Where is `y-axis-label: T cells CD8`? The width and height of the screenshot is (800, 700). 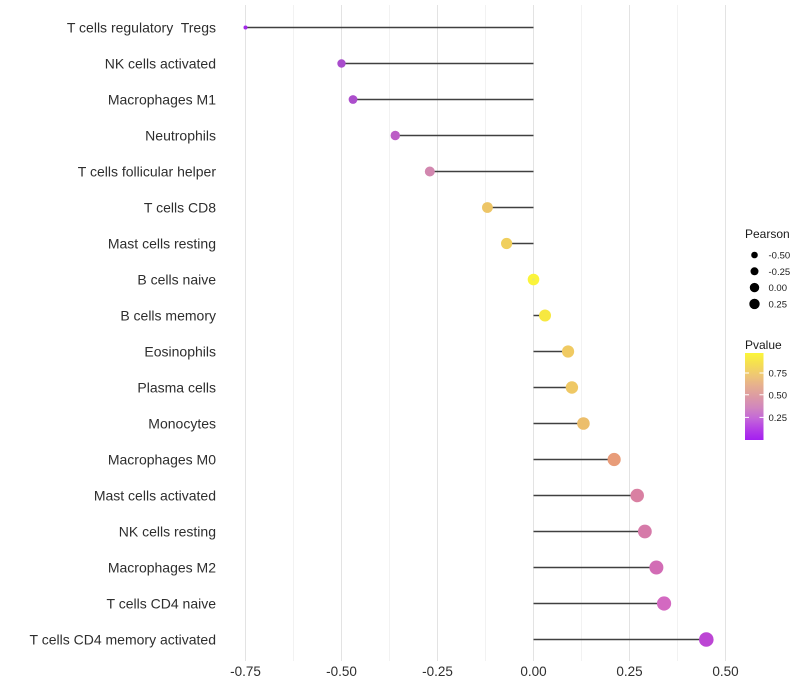
y-axis-label: T cells CD8 is located at coordinates (180, 208).